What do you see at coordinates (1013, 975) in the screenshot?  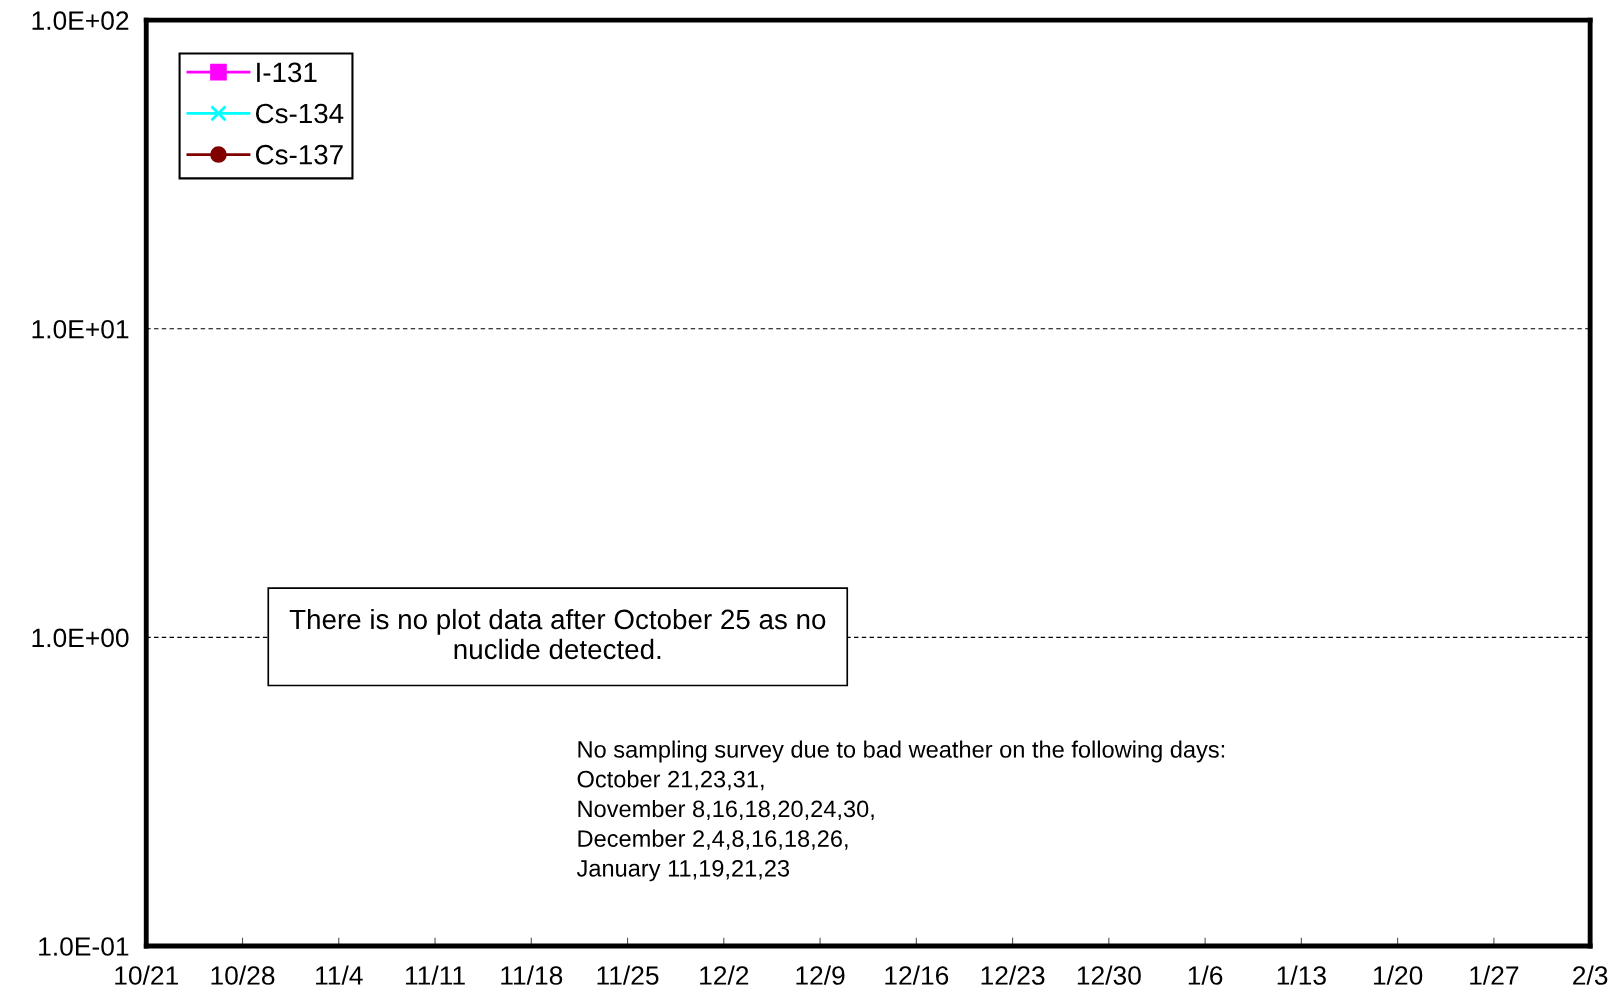 I see `x-tick-label: 12/23` at bounding box center [1013, 975].